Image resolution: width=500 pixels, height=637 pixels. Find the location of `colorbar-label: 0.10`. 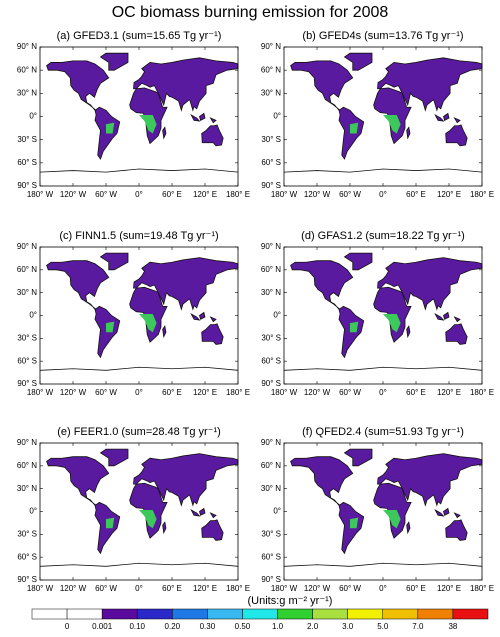

colorbar-label: 0.10 is located at coordinates (137, 626).